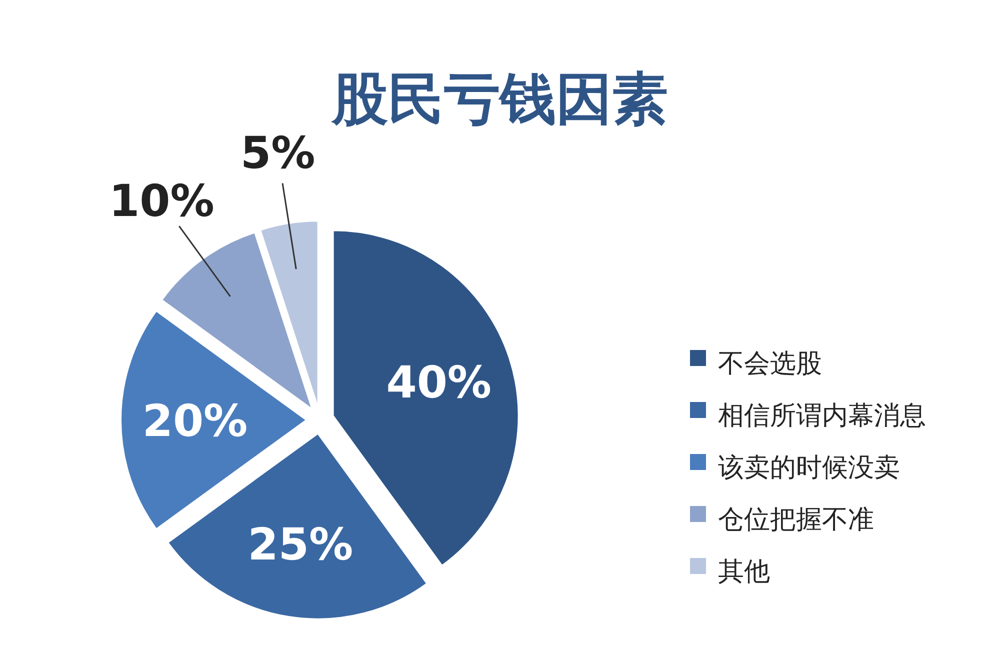 This screenshot has width=1000, height=665. Describe the element at coordinates (822, 416) in the screenshot. I see `legend-label: 相信所谓内幕消息` at that location.